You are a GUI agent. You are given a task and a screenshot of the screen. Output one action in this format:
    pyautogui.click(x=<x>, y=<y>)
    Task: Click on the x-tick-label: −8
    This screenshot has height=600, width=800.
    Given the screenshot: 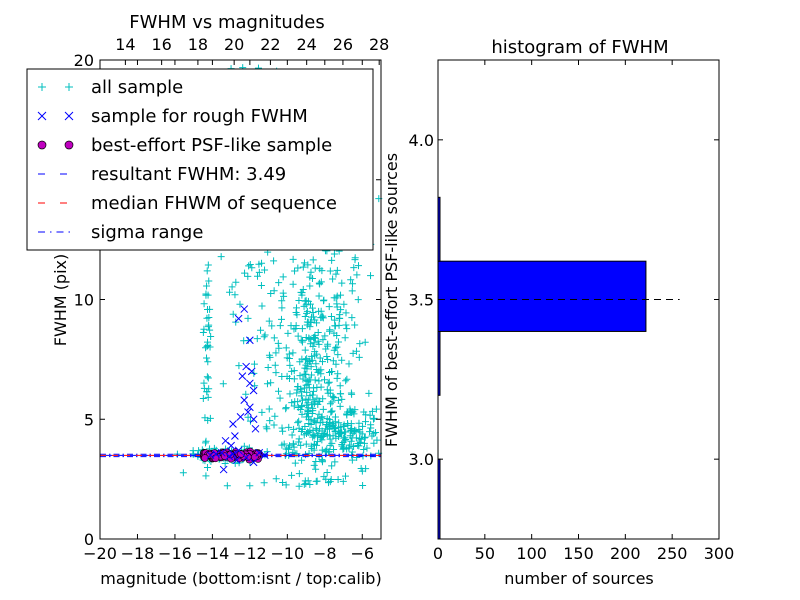 What is the action you would take?
    pyautogui.click(x=325, y=553)
    